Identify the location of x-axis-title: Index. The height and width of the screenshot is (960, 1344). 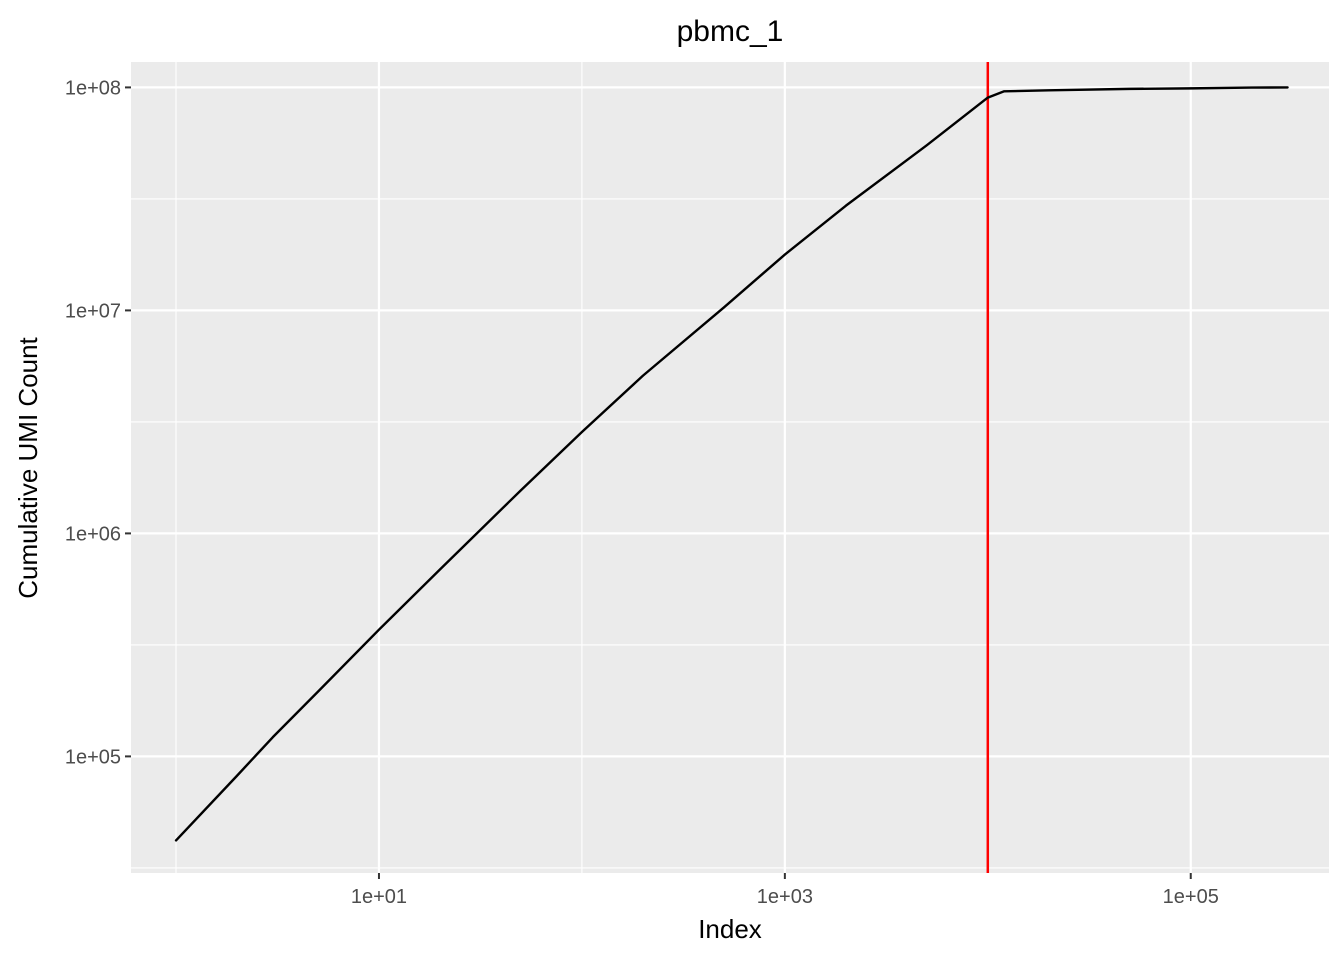
(730, 929).